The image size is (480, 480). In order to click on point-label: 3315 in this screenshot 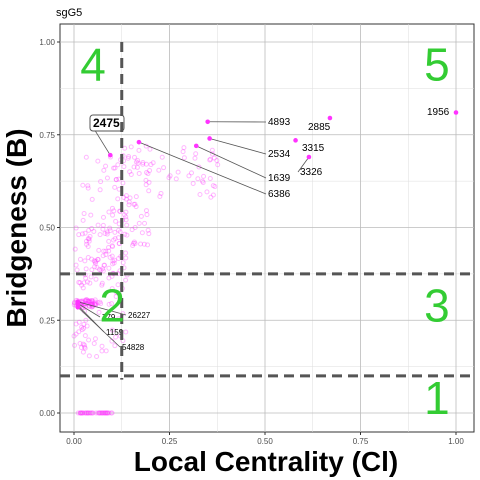, I will do `click(313, 148)`.